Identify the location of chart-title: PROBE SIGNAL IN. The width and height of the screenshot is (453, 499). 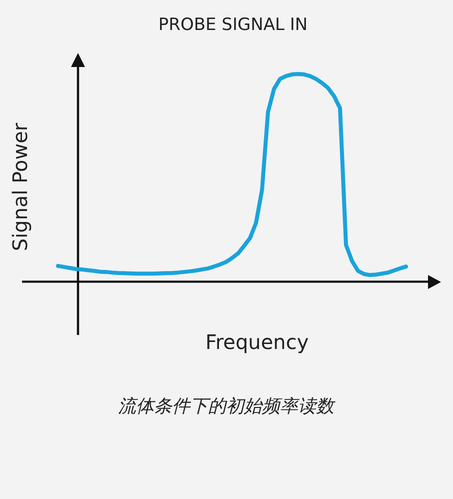
(233, 25).